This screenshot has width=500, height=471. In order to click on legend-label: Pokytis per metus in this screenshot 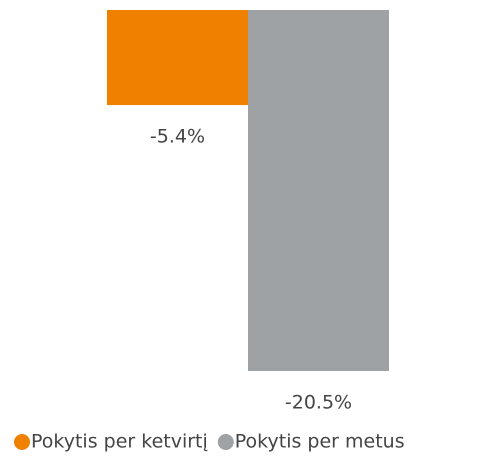, I will do `click(320, 442)`.